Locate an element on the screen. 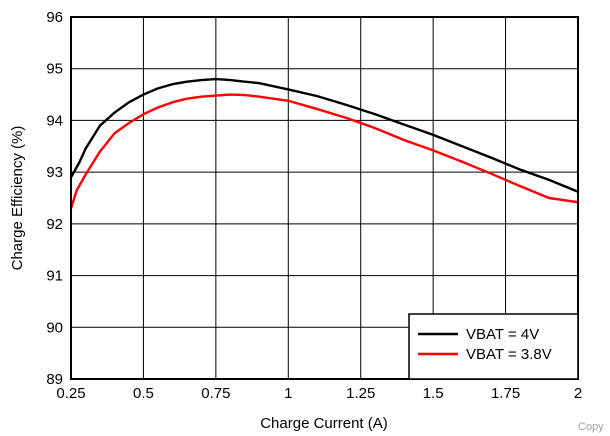  x-tick-label: 0.5 is located at coordinates (143, 393).